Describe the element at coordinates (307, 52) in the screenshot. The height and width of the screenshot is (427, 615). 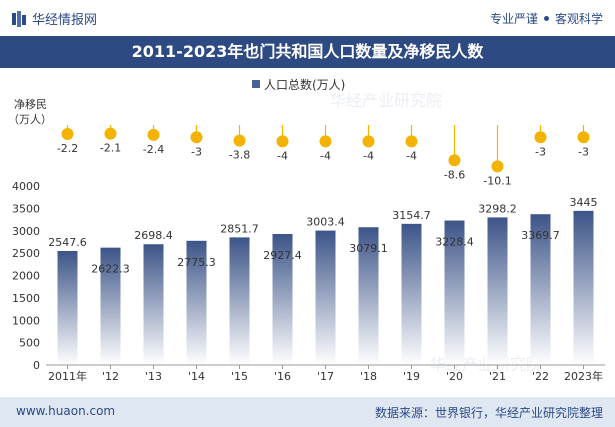
I see `chart-title: 2011-2023年也门共和国人口数量及净移民人数` at that location.